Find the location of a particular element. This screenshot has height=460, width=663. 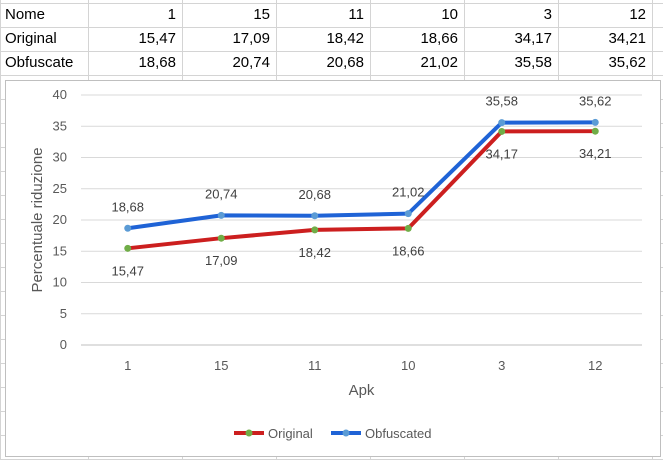

legend-item-obfuscated: Obfuscated is located at coordinates (381, 433).